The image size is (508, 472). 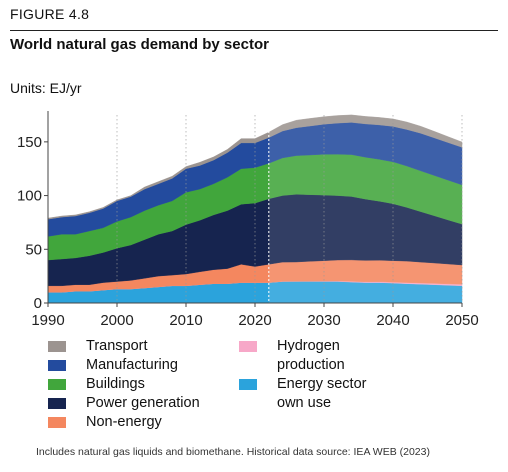 I want to click on legend-label: Buildings, so click(x=115, y=384).